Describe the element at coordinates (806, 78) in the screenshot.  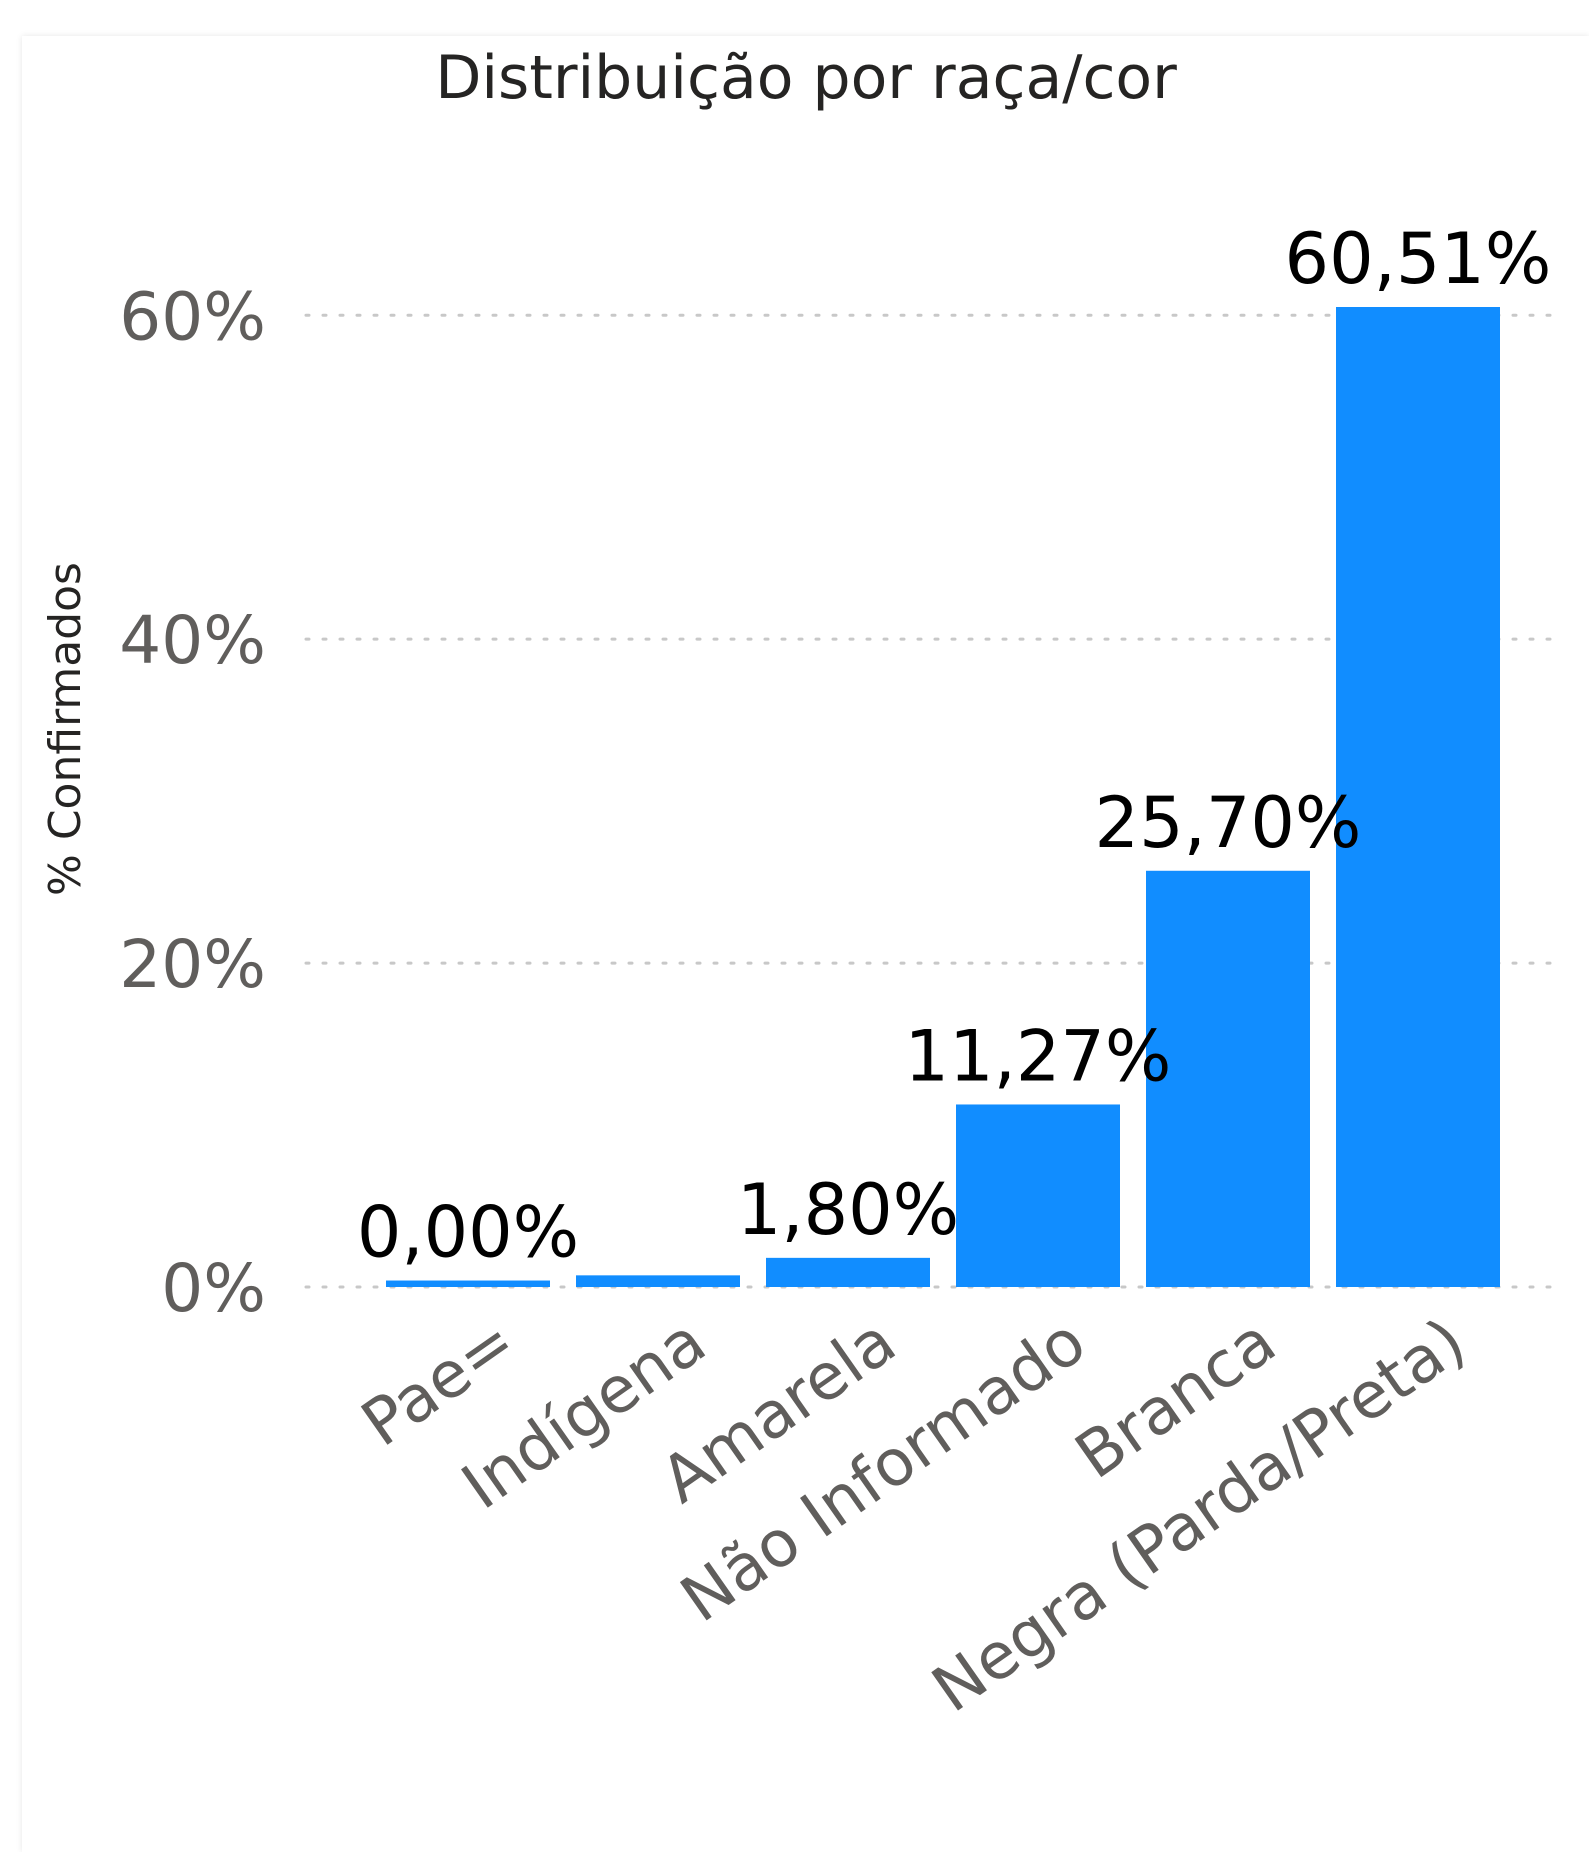
I see `chart-title: Distribuição por raça/cor` at that location.